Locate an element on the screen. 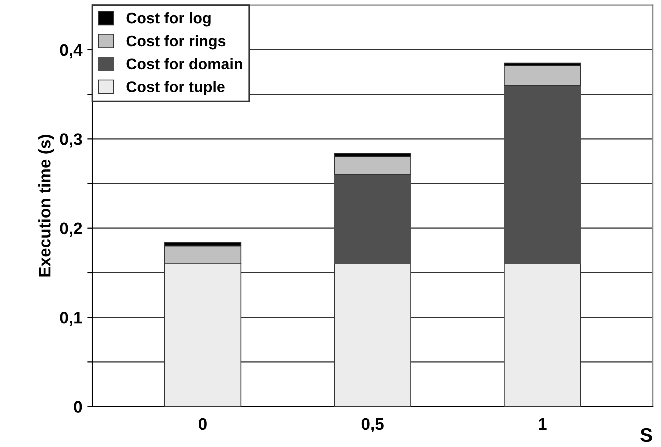 Image resolution: width=661 pixels, height=447 pixels. x-tick-label: 0 is located at coordinates (202, 424).